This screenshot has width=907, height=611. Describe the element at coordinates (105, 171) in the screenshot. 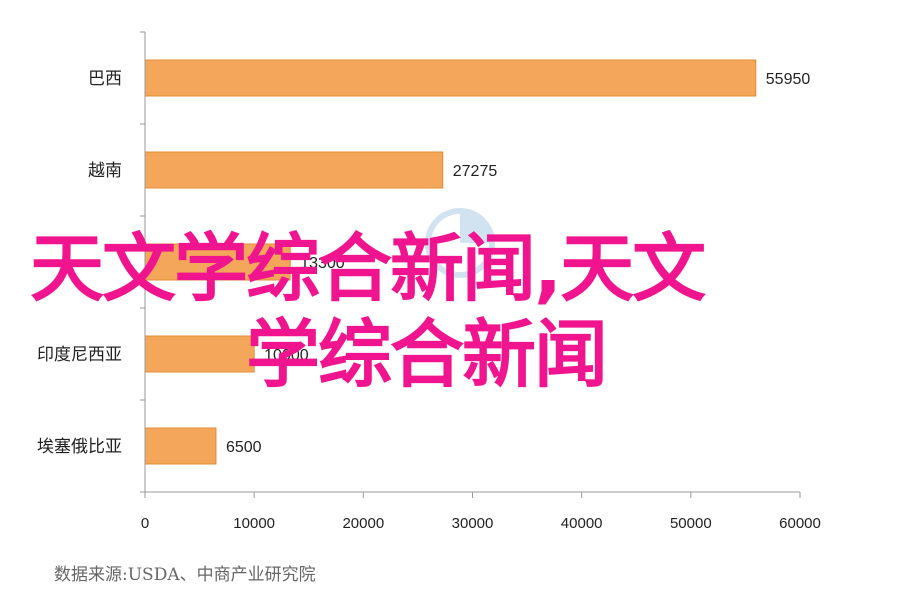

I see `category-label-1: 越南` at that location.